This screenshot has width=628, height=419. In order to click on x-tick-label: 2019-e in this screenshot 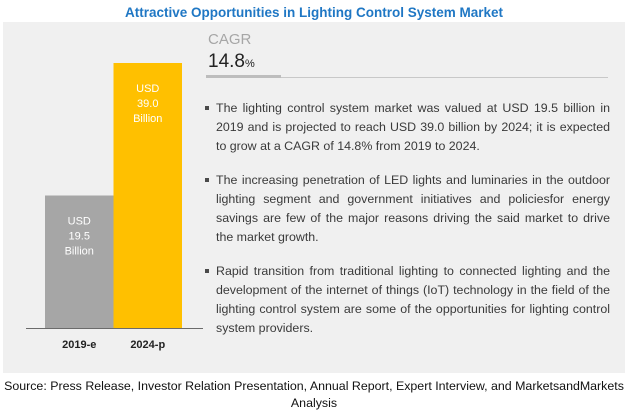, I will do `click(79, 345)`.